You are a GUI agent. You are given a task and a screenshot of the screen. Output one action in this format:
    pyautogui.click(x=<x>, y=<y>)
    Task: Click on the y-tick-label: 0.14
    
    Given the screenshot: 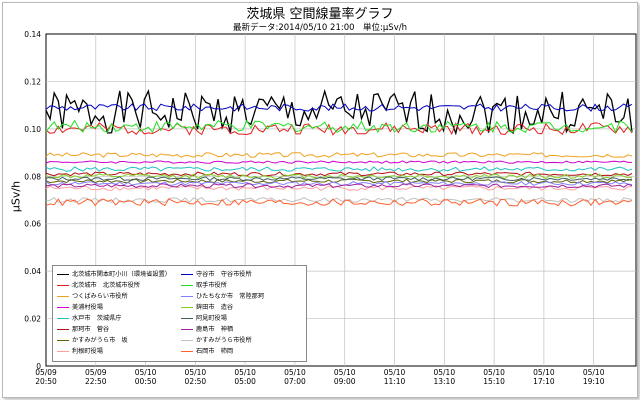 What is the action you would take?
    pyautogui.click(x=32, y=34)
    